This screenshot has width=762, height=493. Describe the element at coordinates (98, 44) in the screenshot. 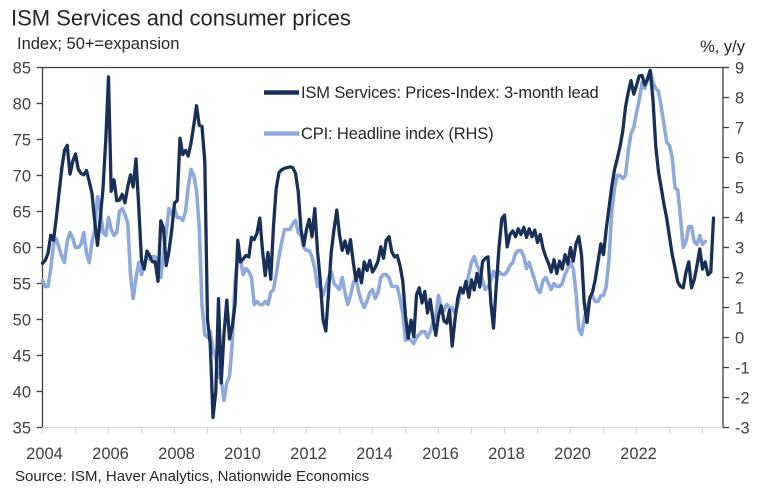

I see `svg-text: Index; 50+=expansion` at that location.